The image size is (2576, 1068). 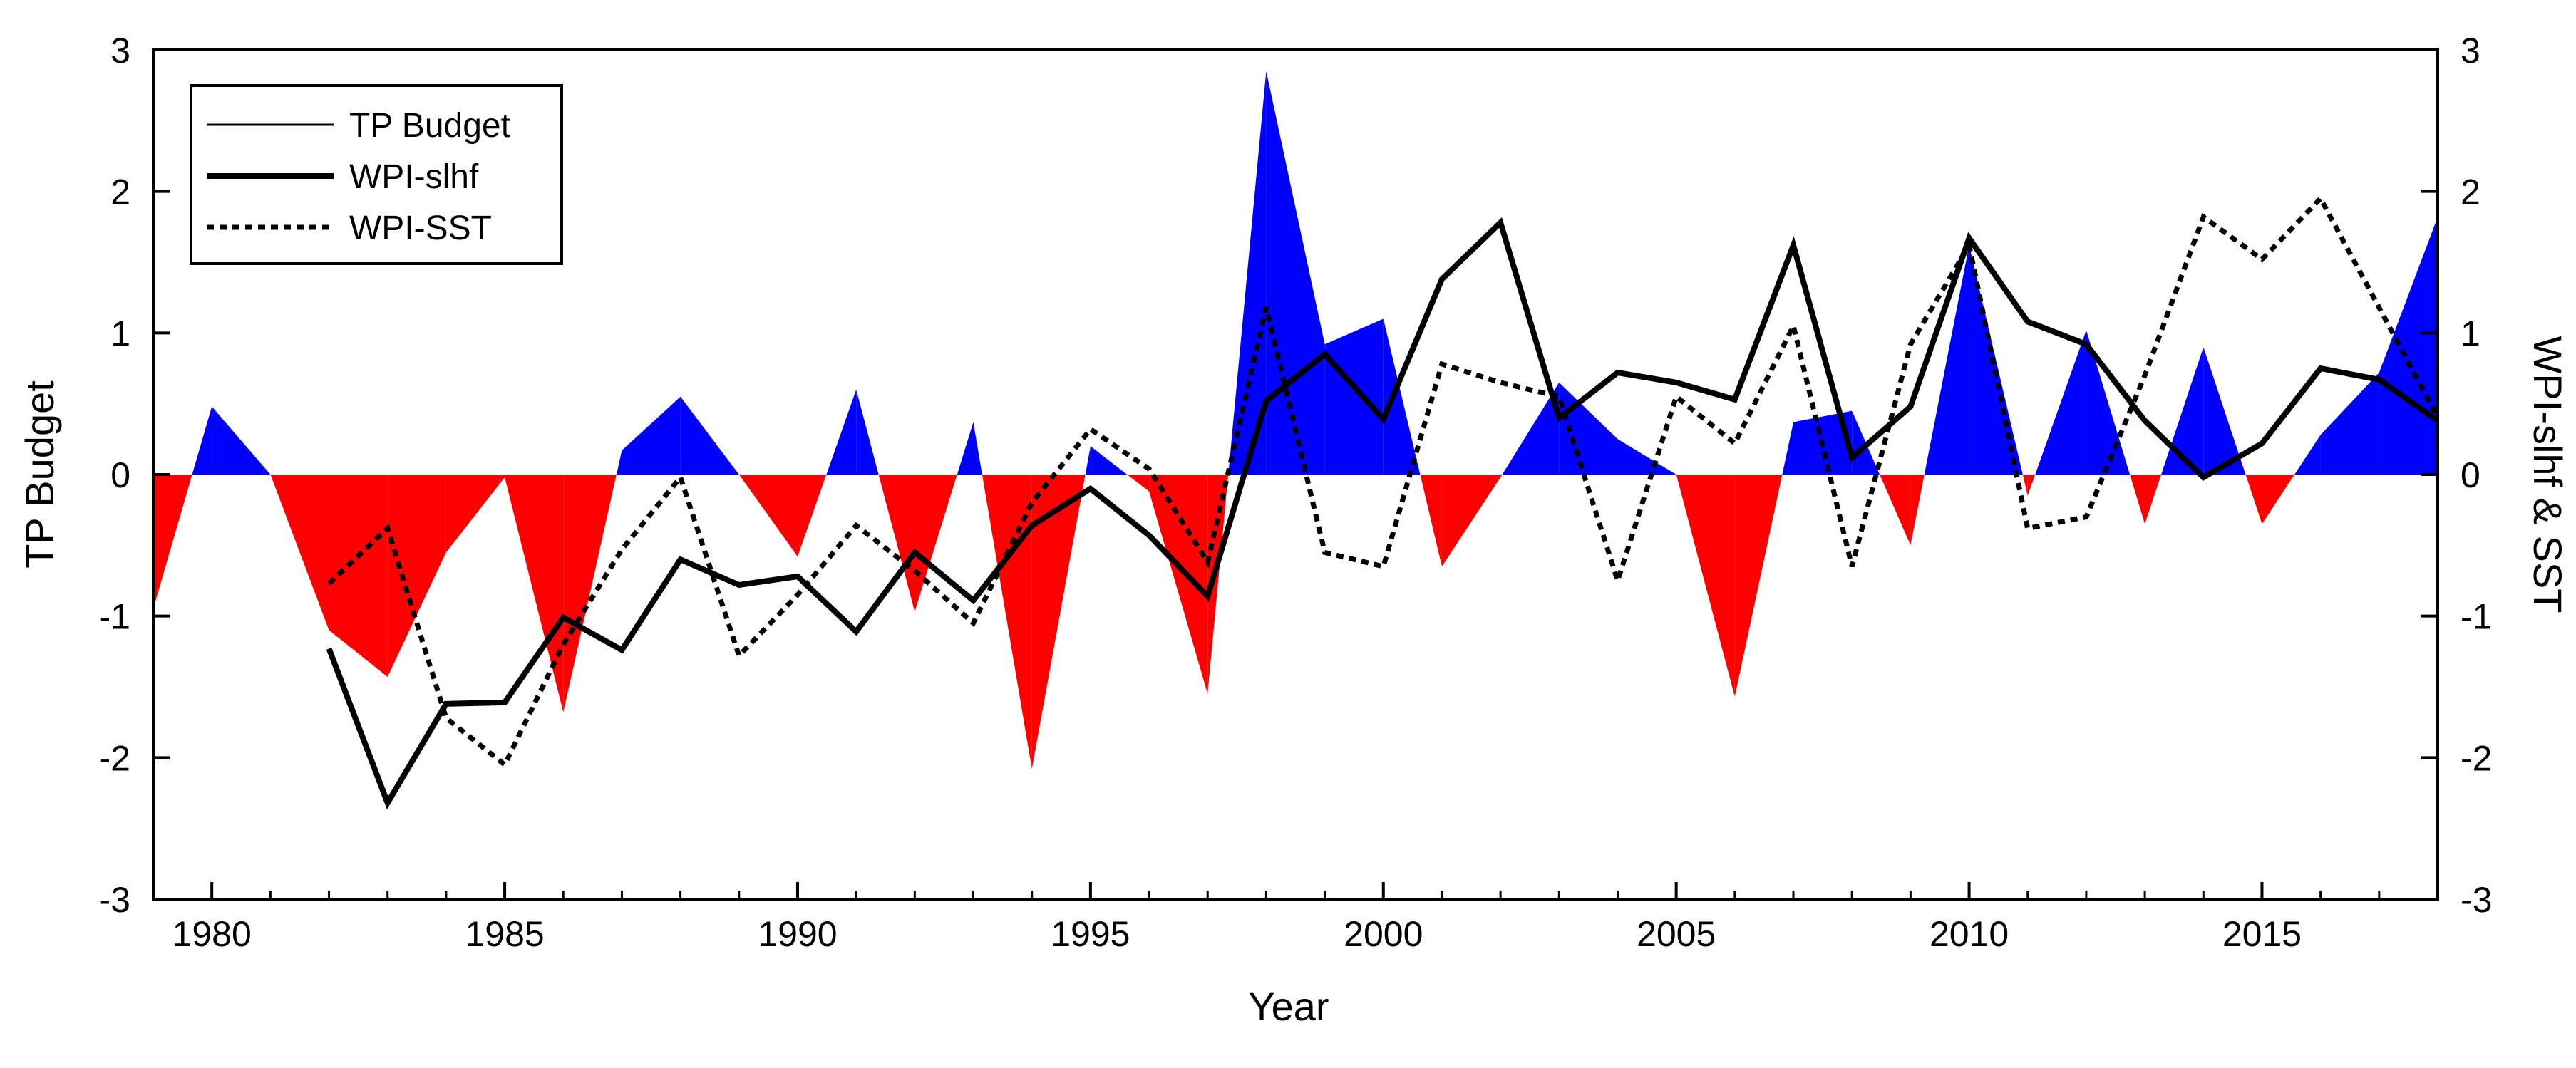 I want to click on y-tick-label-left-3: 3, so click(x=120, y=51).